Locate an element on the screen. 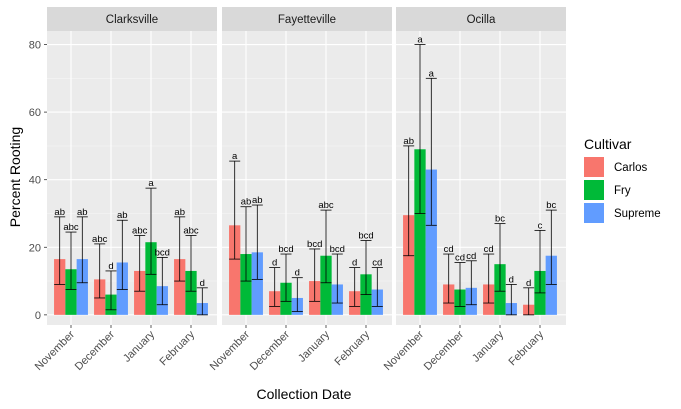  legend-key-supreme is located at coordinates (594, 213).